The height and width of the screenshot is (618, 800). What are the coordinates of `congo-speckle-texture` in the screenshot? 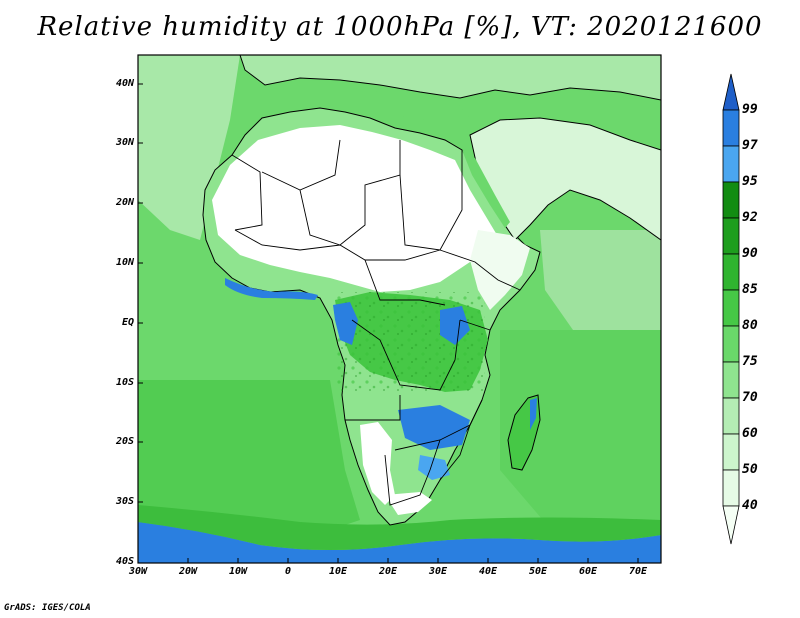 It's located at (410, 342).